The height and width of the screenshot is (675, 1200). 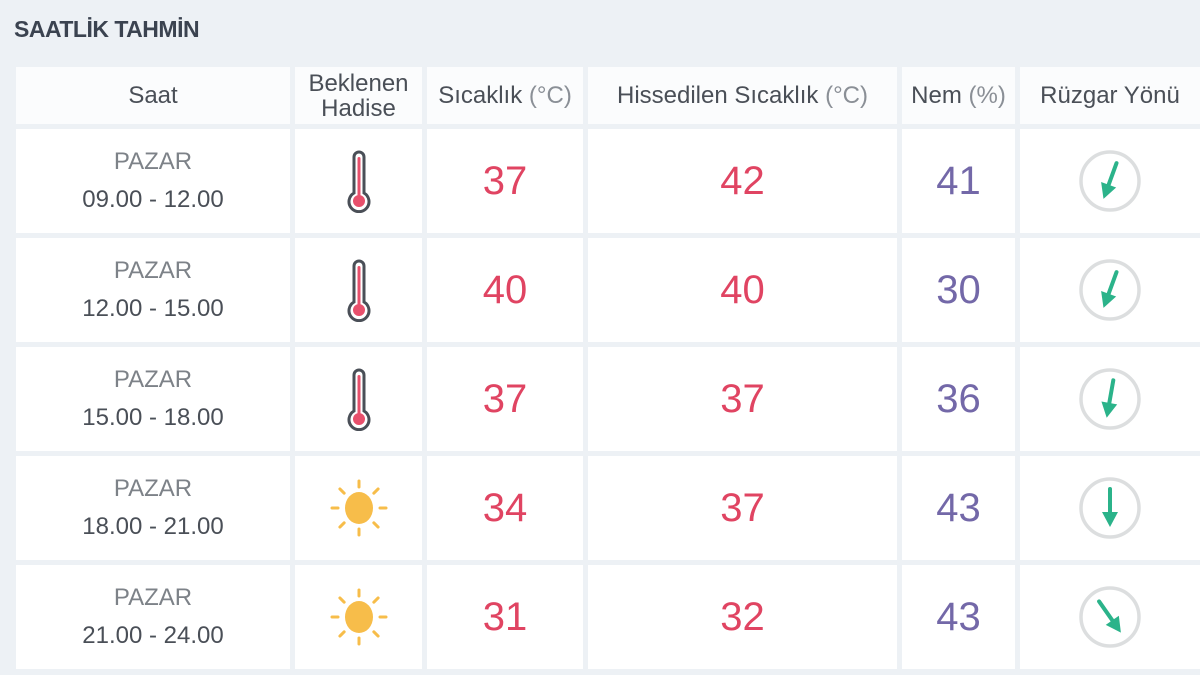 I want to click on humidity-value: 36, so click(x=958, y=399).